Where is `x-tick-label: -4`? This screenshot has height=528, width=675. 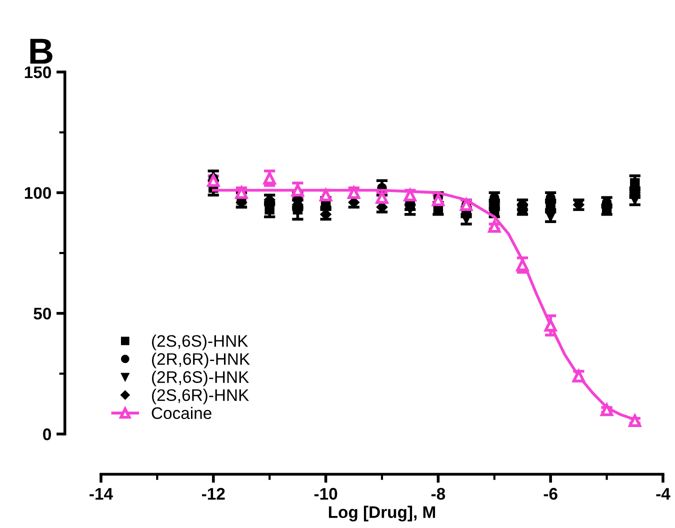 x-tick-label: -4 is located at coordinates (663, 494).